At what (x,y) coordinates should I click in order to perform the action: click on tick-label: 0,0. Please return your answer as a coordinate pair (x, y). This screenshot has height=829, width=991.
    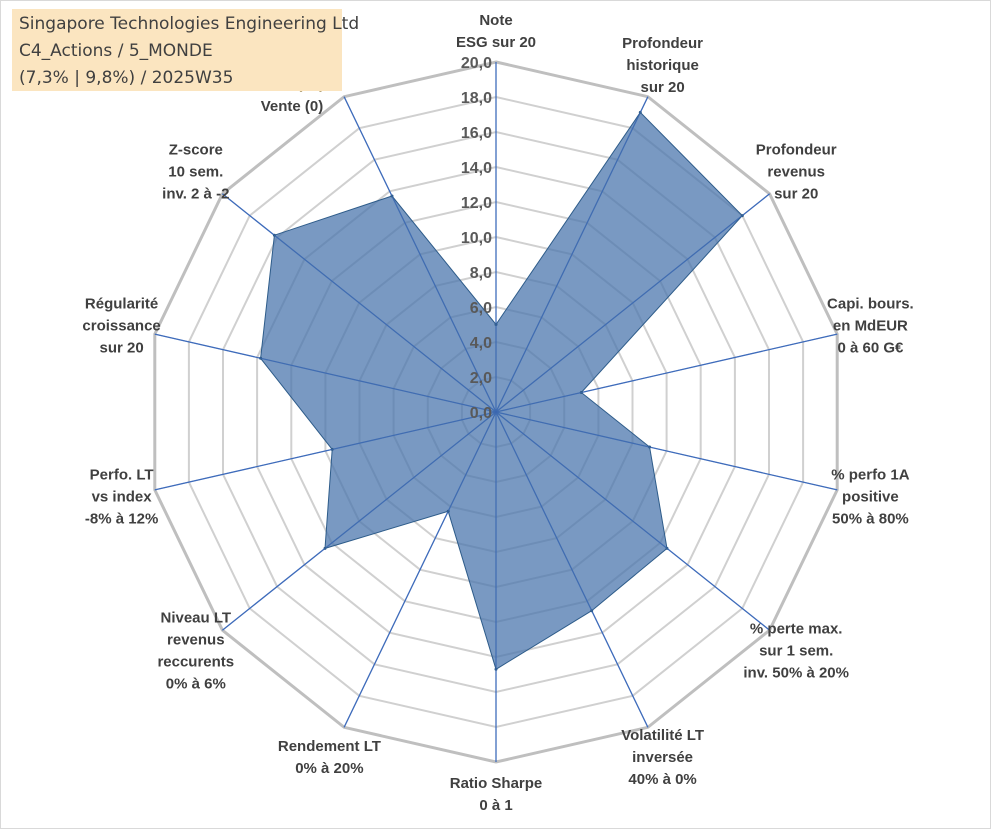
    Looking at the image, I should click on (481, 413).